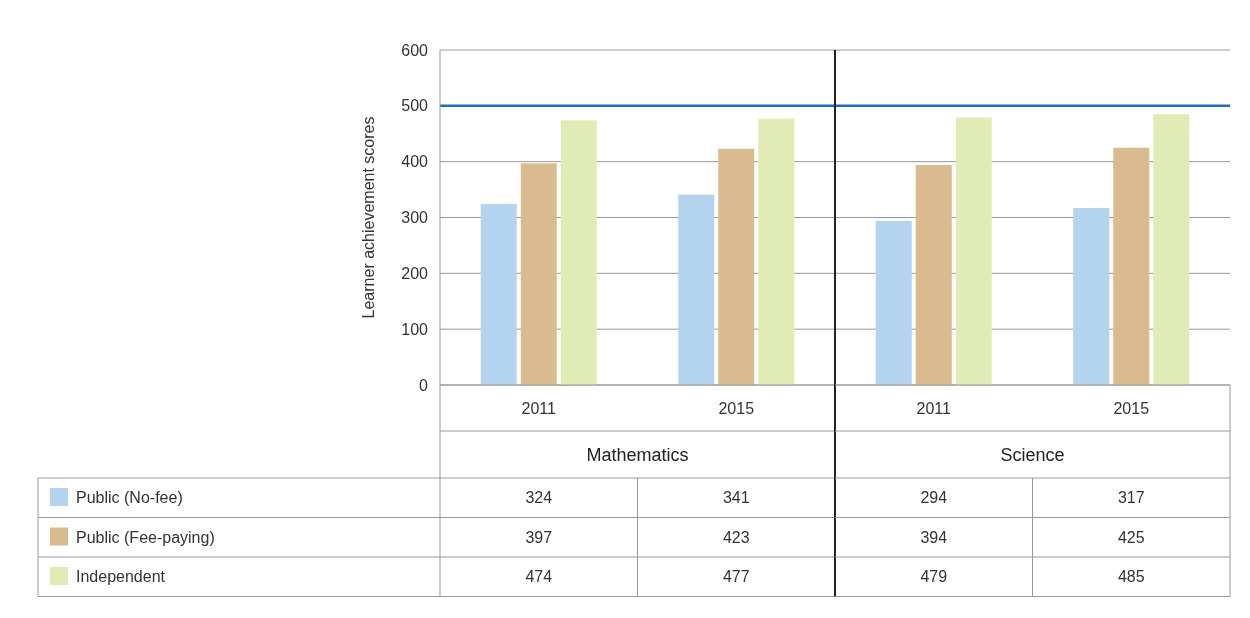  I want to click on data-label: 423, so click(736, 537).